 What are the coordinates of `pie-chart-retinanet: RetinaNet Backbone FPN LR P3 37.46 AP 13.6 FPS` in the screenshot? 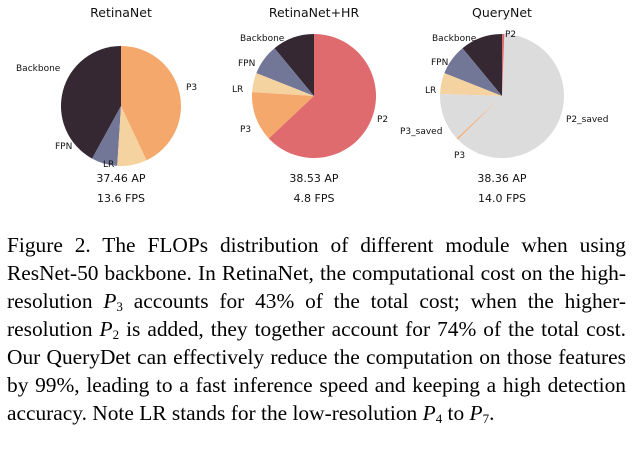 It's located at (106, 105).